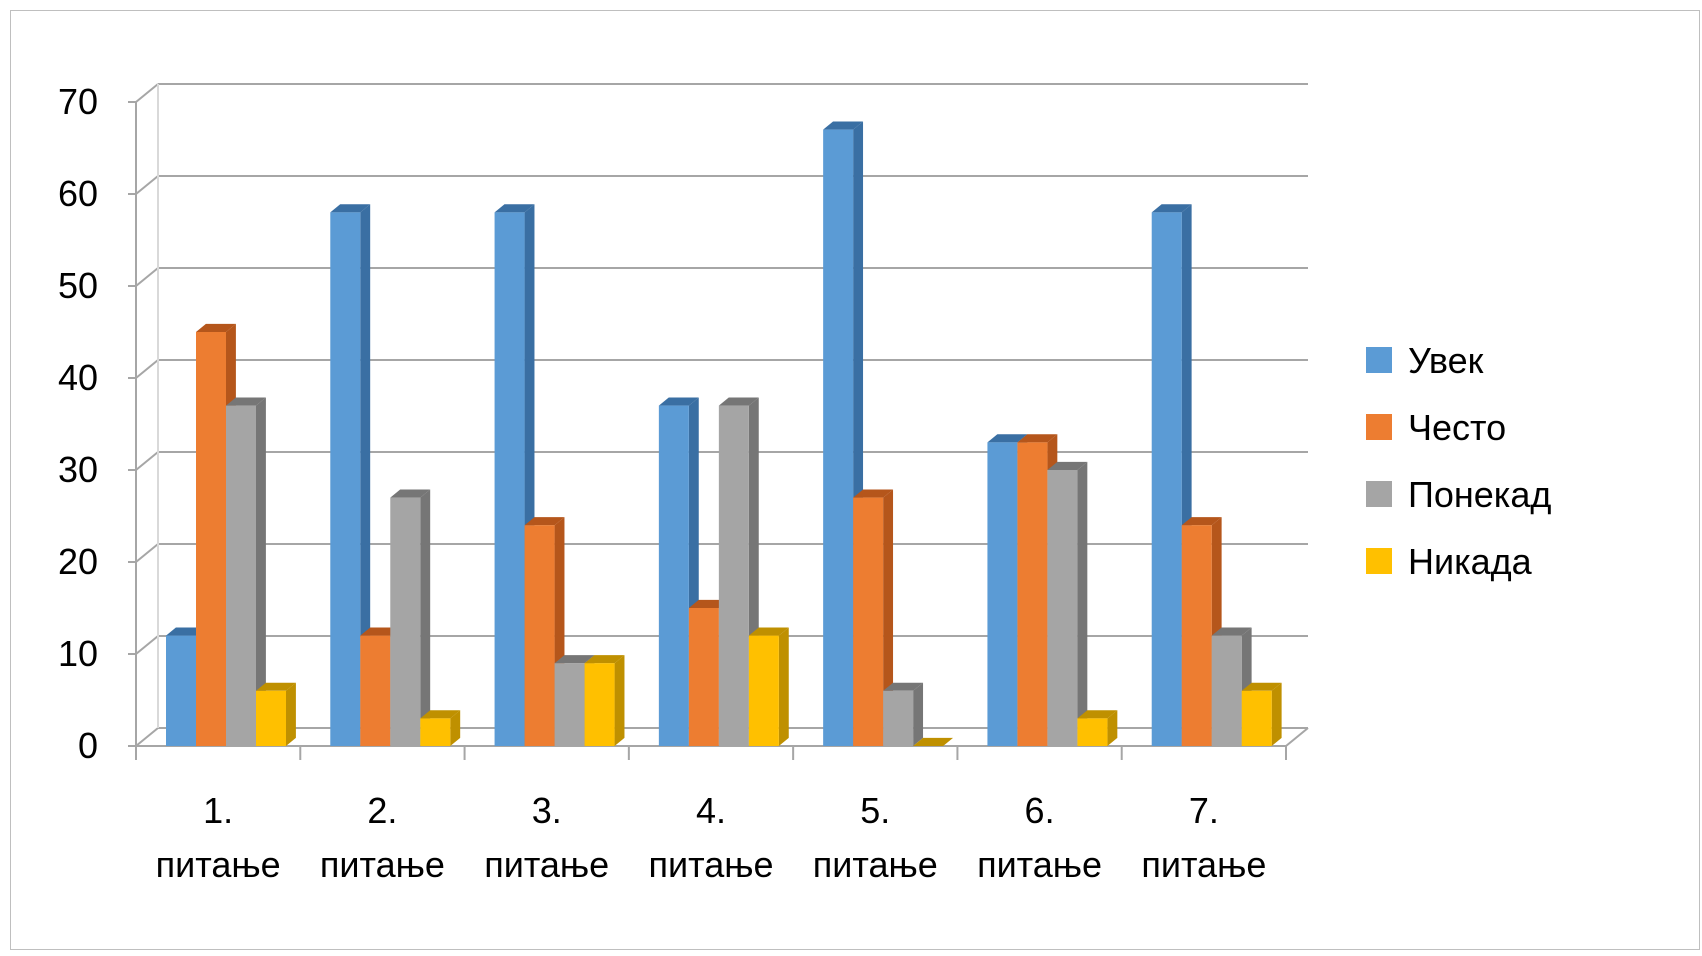 Image resolution: width=1702 pixels, height=956 pixels. I want to click on y-tick-label: 20, so click(78, 561).